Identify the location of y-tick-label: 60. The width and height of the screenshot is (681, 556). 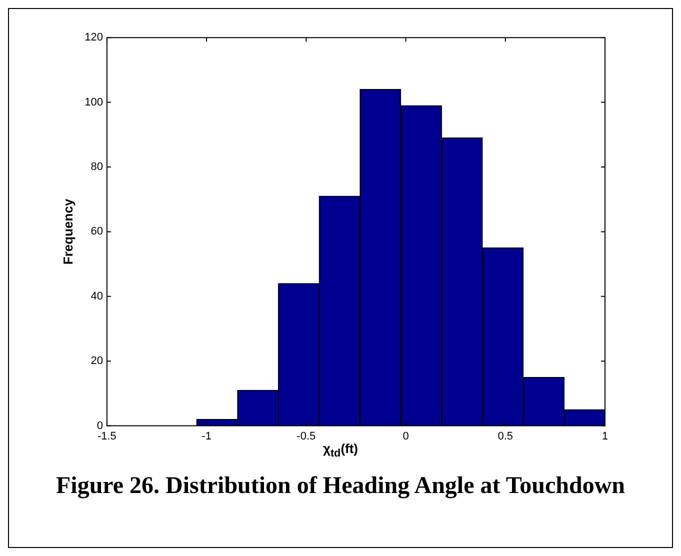
(96, 232).